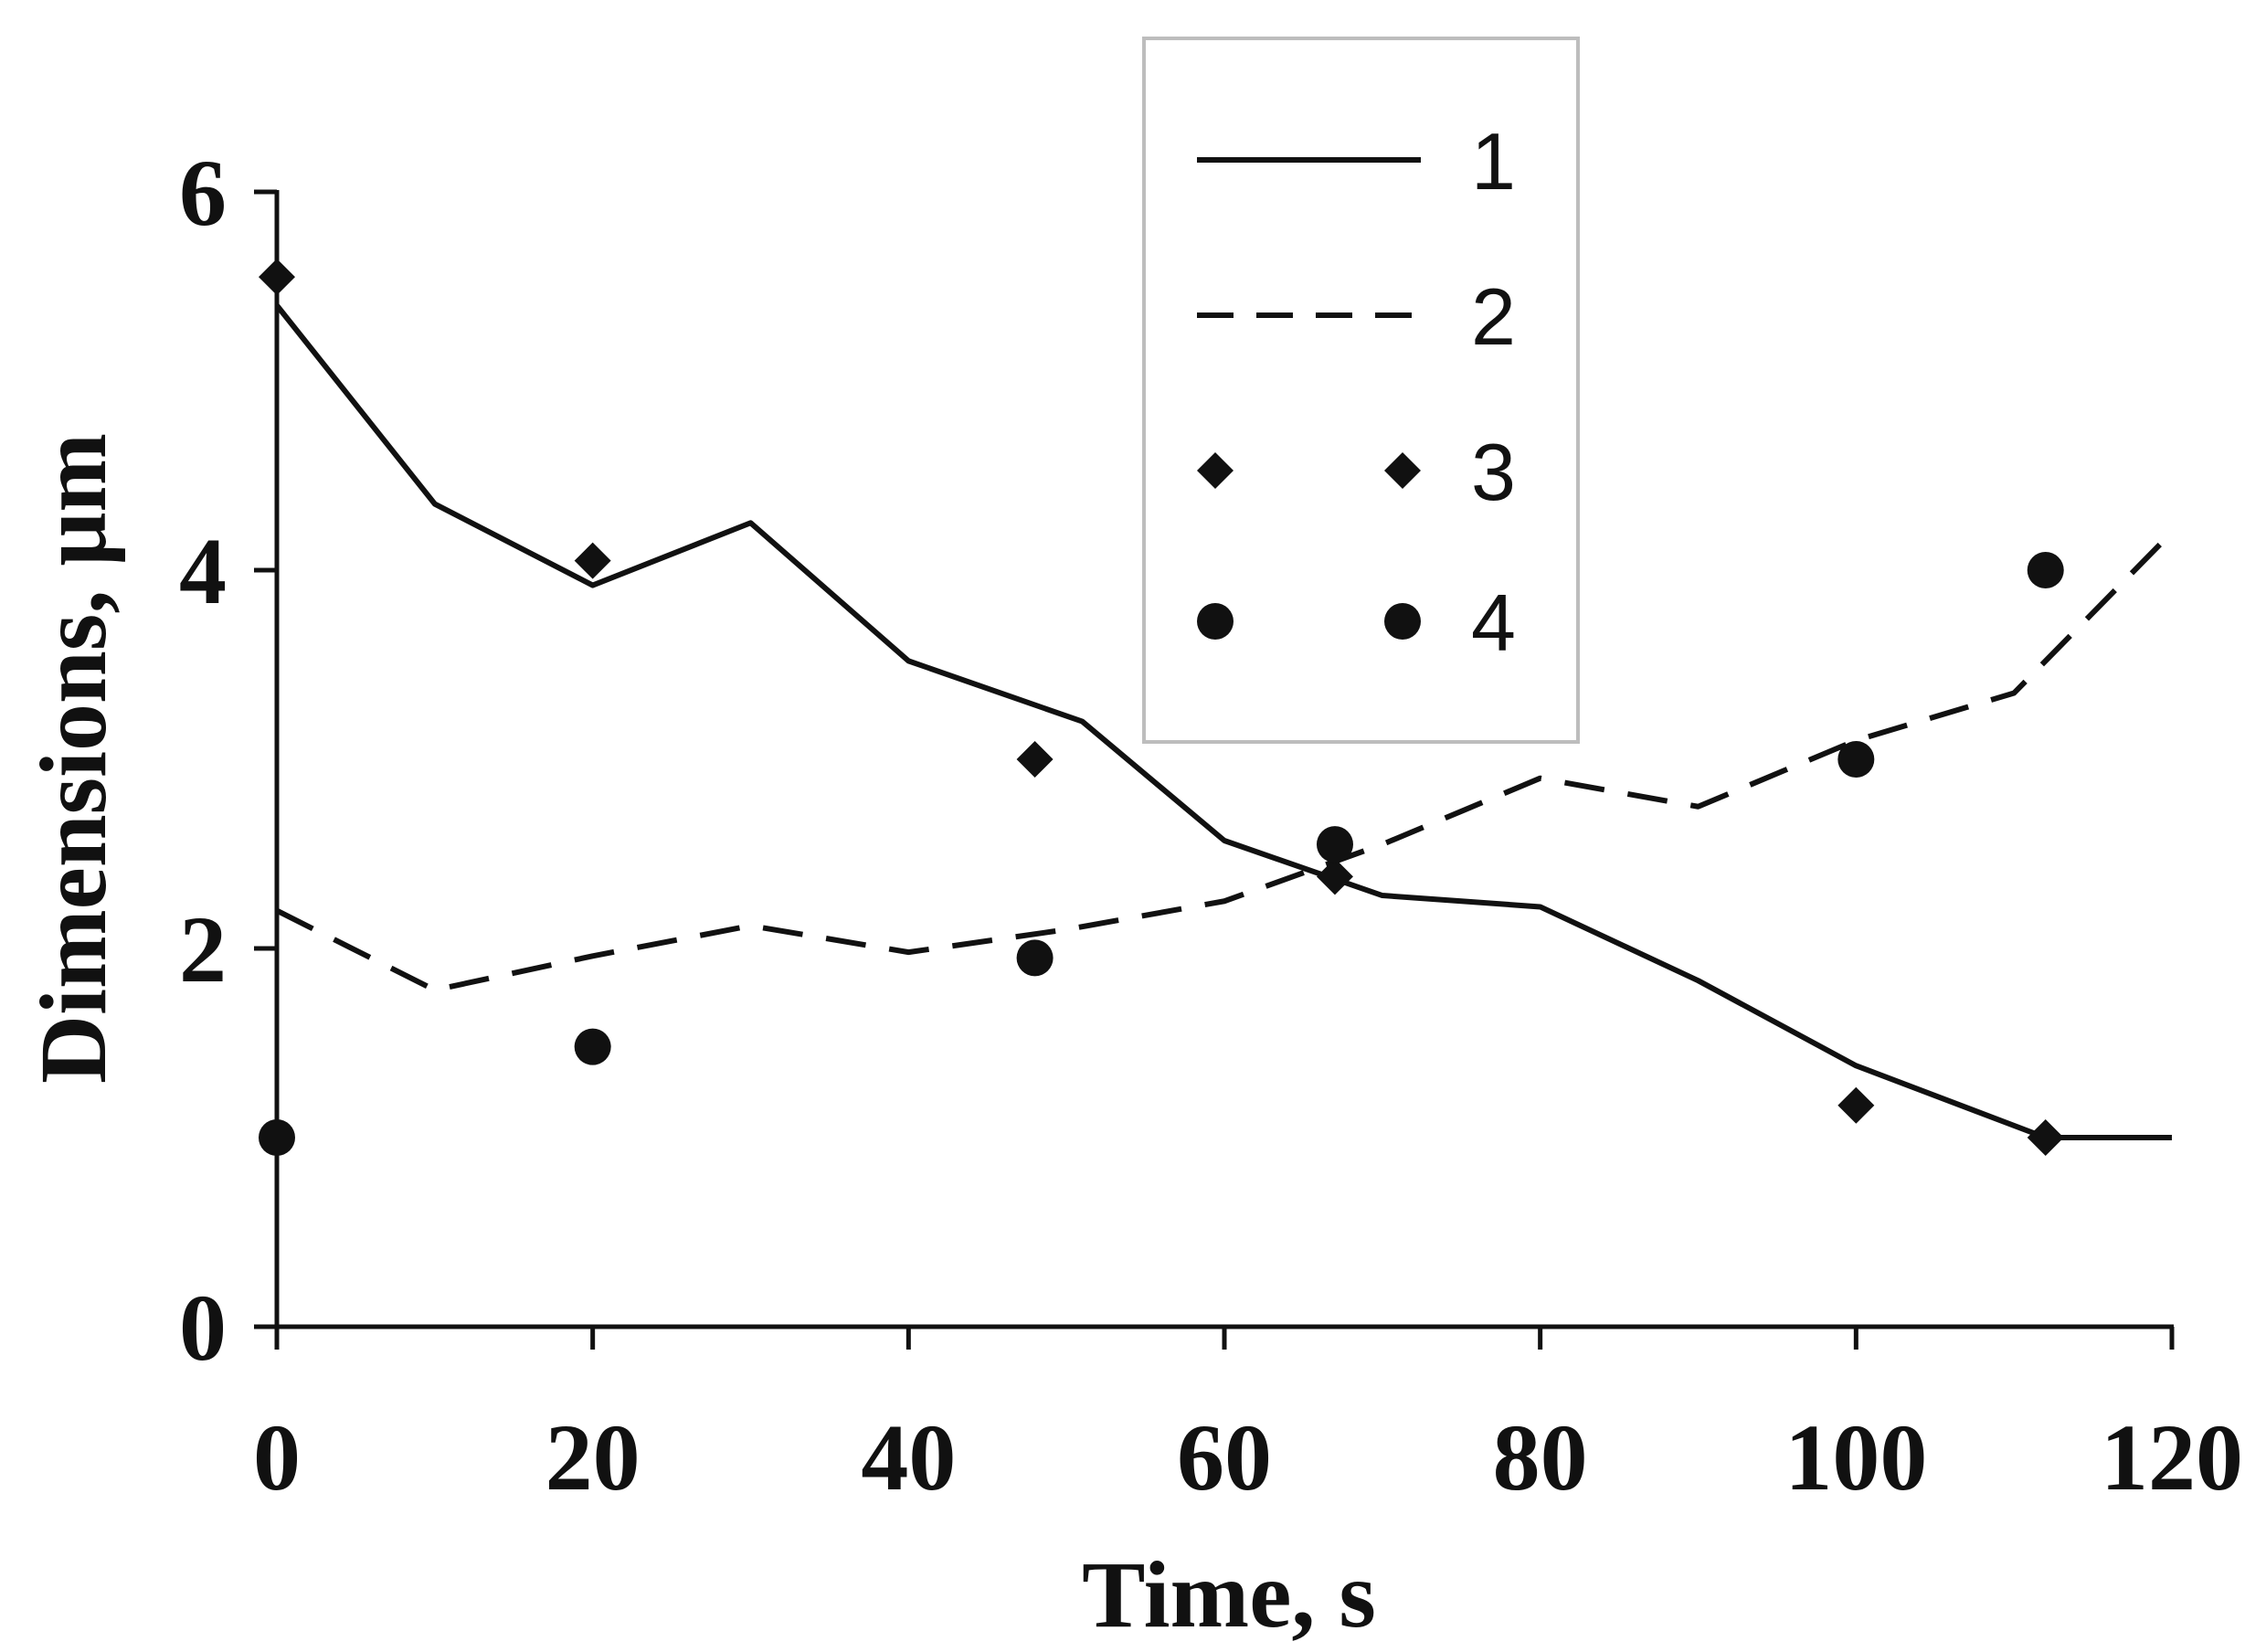 This screenshot has height=1652, width=2266. What do you see at coordinates (1494, 316) in the screenshot?
I see `legend-label: 2` at bounding box center [1494, 316].